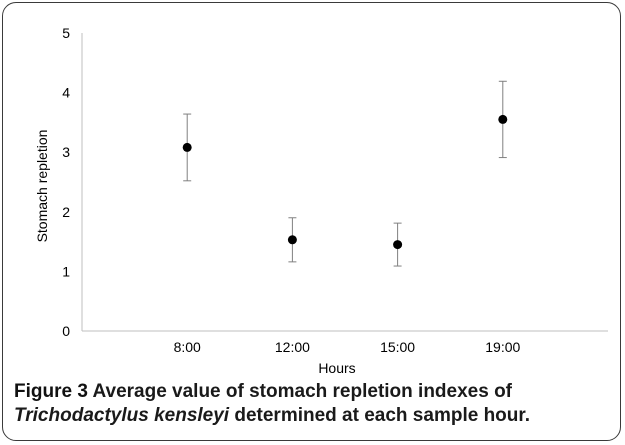 Image resolution: width=625 pixels, height=445 pixels. What do you see at coordinates (66, 182) in the screenshot?
I see `y-tick-labels: 0 1 2 3 4 5` at bounding box center [66, 182].